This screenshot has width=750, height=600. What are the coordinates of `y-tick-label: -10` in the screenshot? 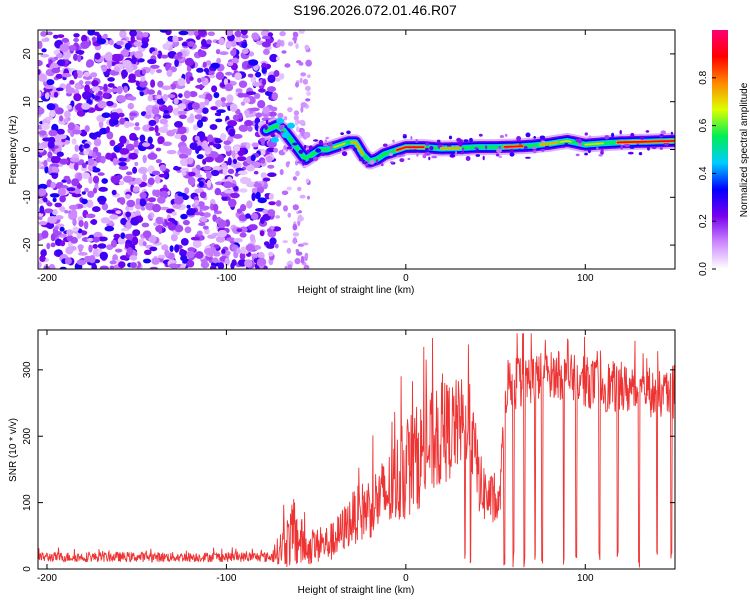 It's located at (27, 197).